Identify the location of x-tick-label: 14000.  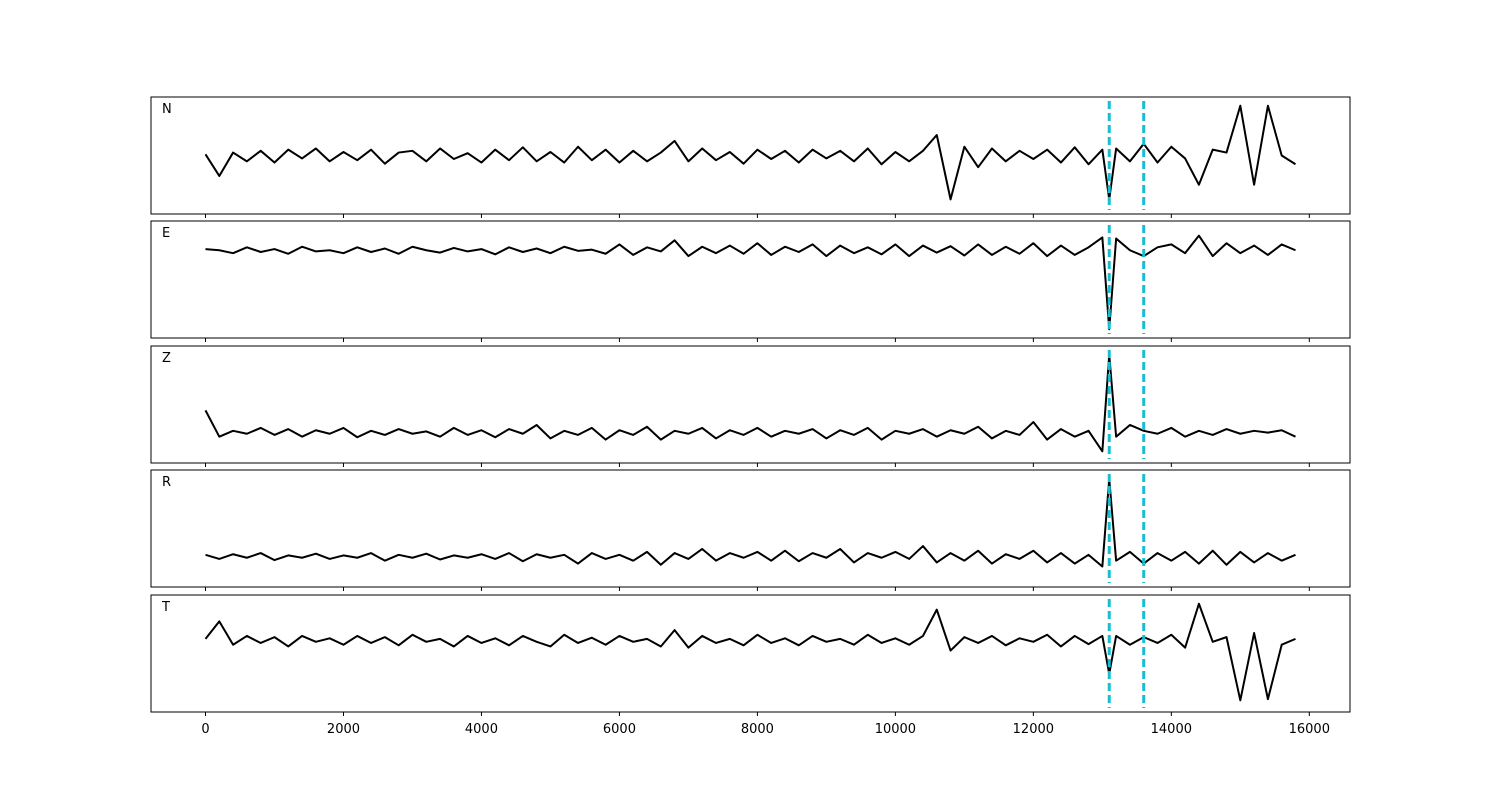
(1171, 729).